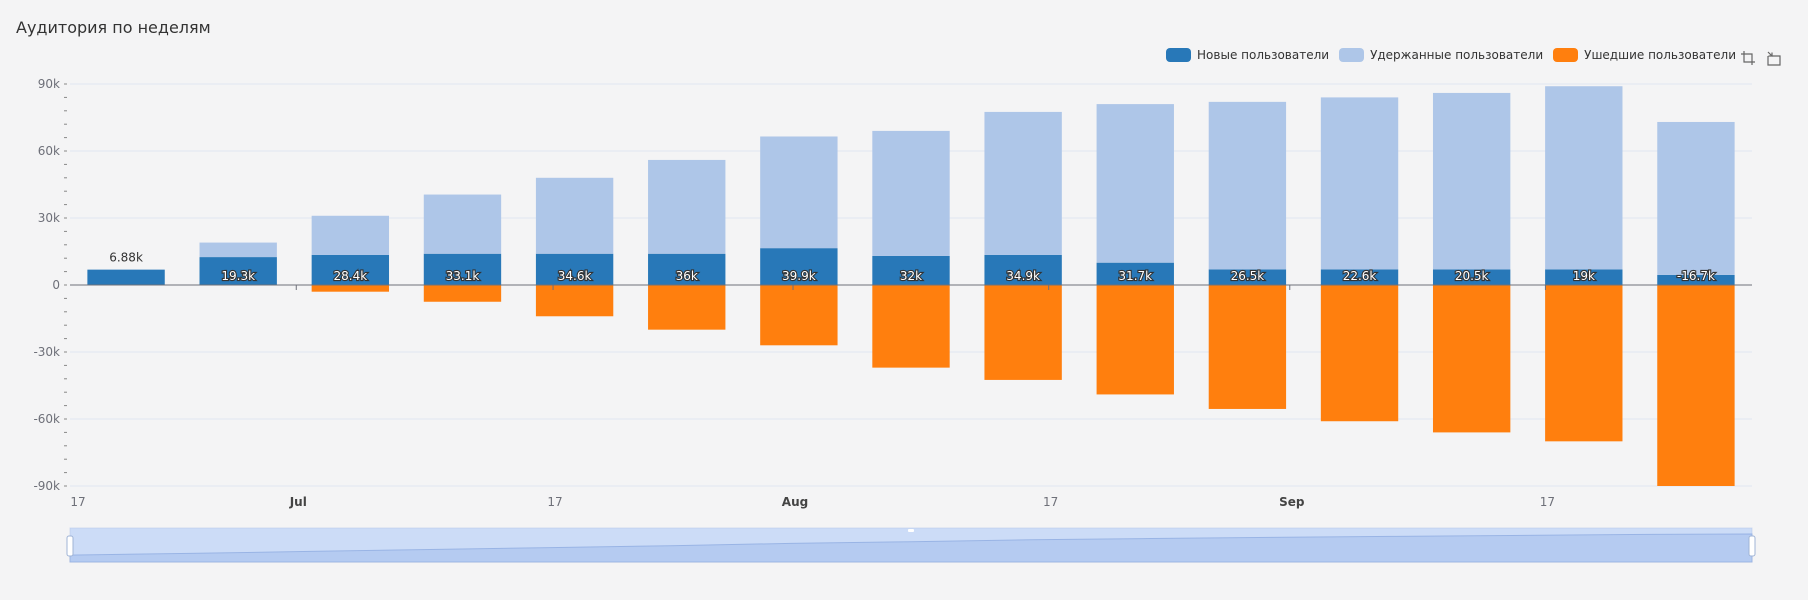  I want to click on legend-label-new-users: Новые пользователи, so click(1263, 55).